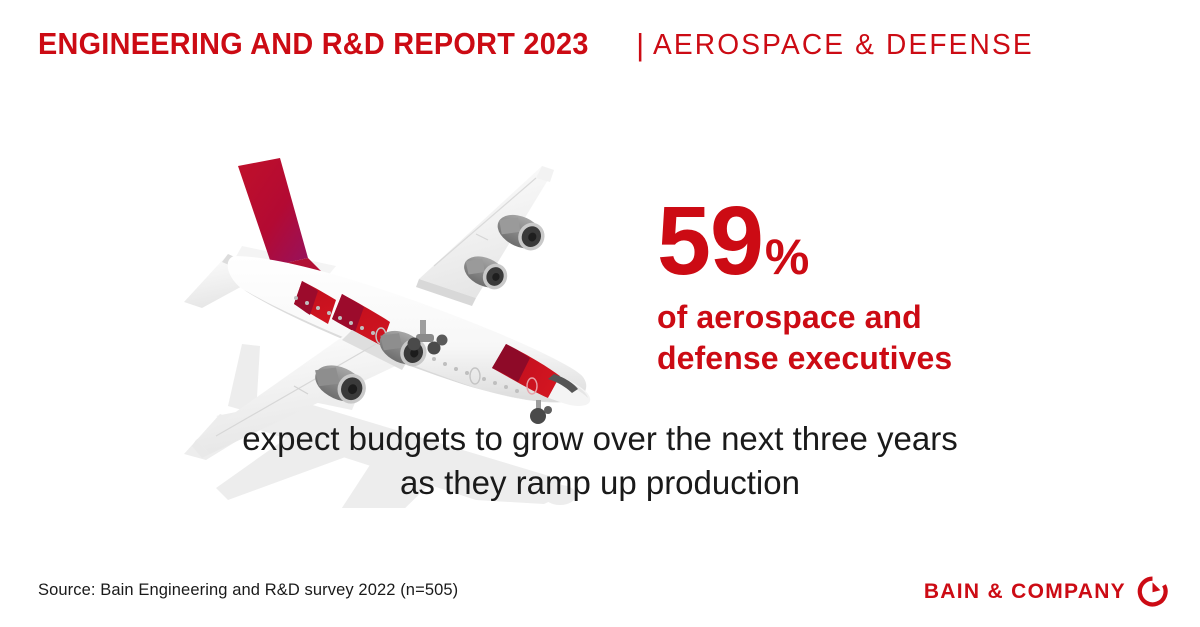 The image size is (1200, 627). What do you see at coordinates (300, 394) in the screenshot?
I see `airplane-near-wing` at bounding box center [300, 394].